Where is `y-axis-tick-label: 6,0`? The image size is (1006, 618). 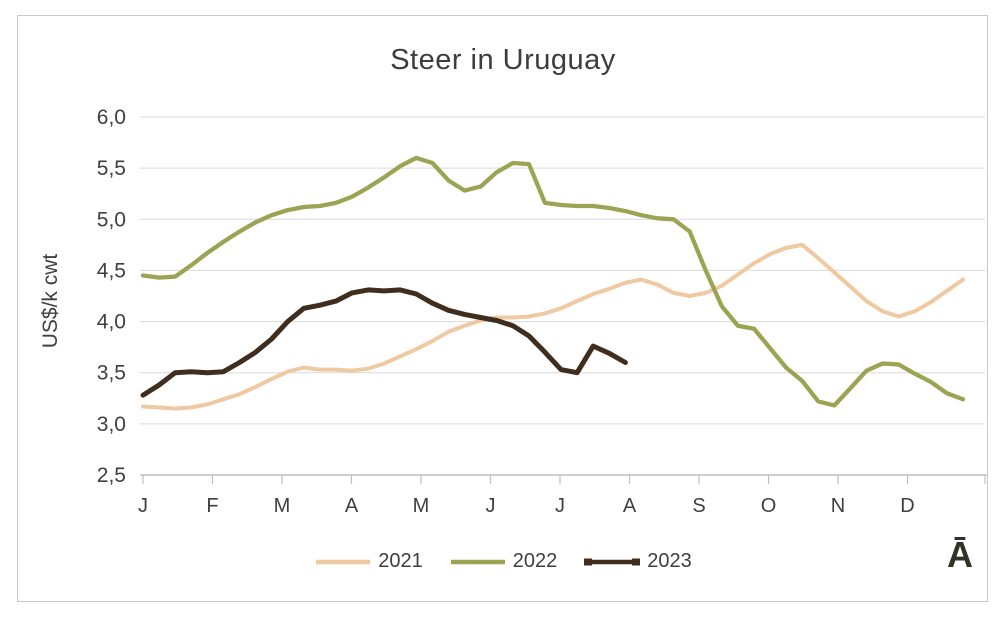
y-axis-tick-label: 6,0 is located at coordinates (111, 117).